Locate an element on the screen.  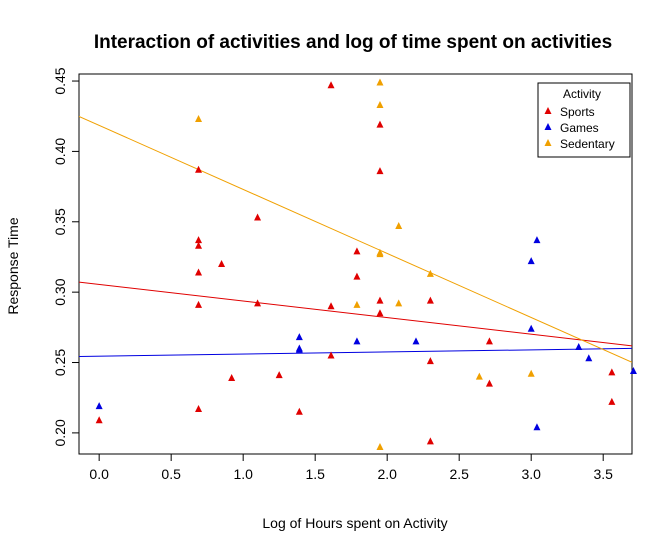
x-tick-label: 3.0 is located at coordinates (531, 474).